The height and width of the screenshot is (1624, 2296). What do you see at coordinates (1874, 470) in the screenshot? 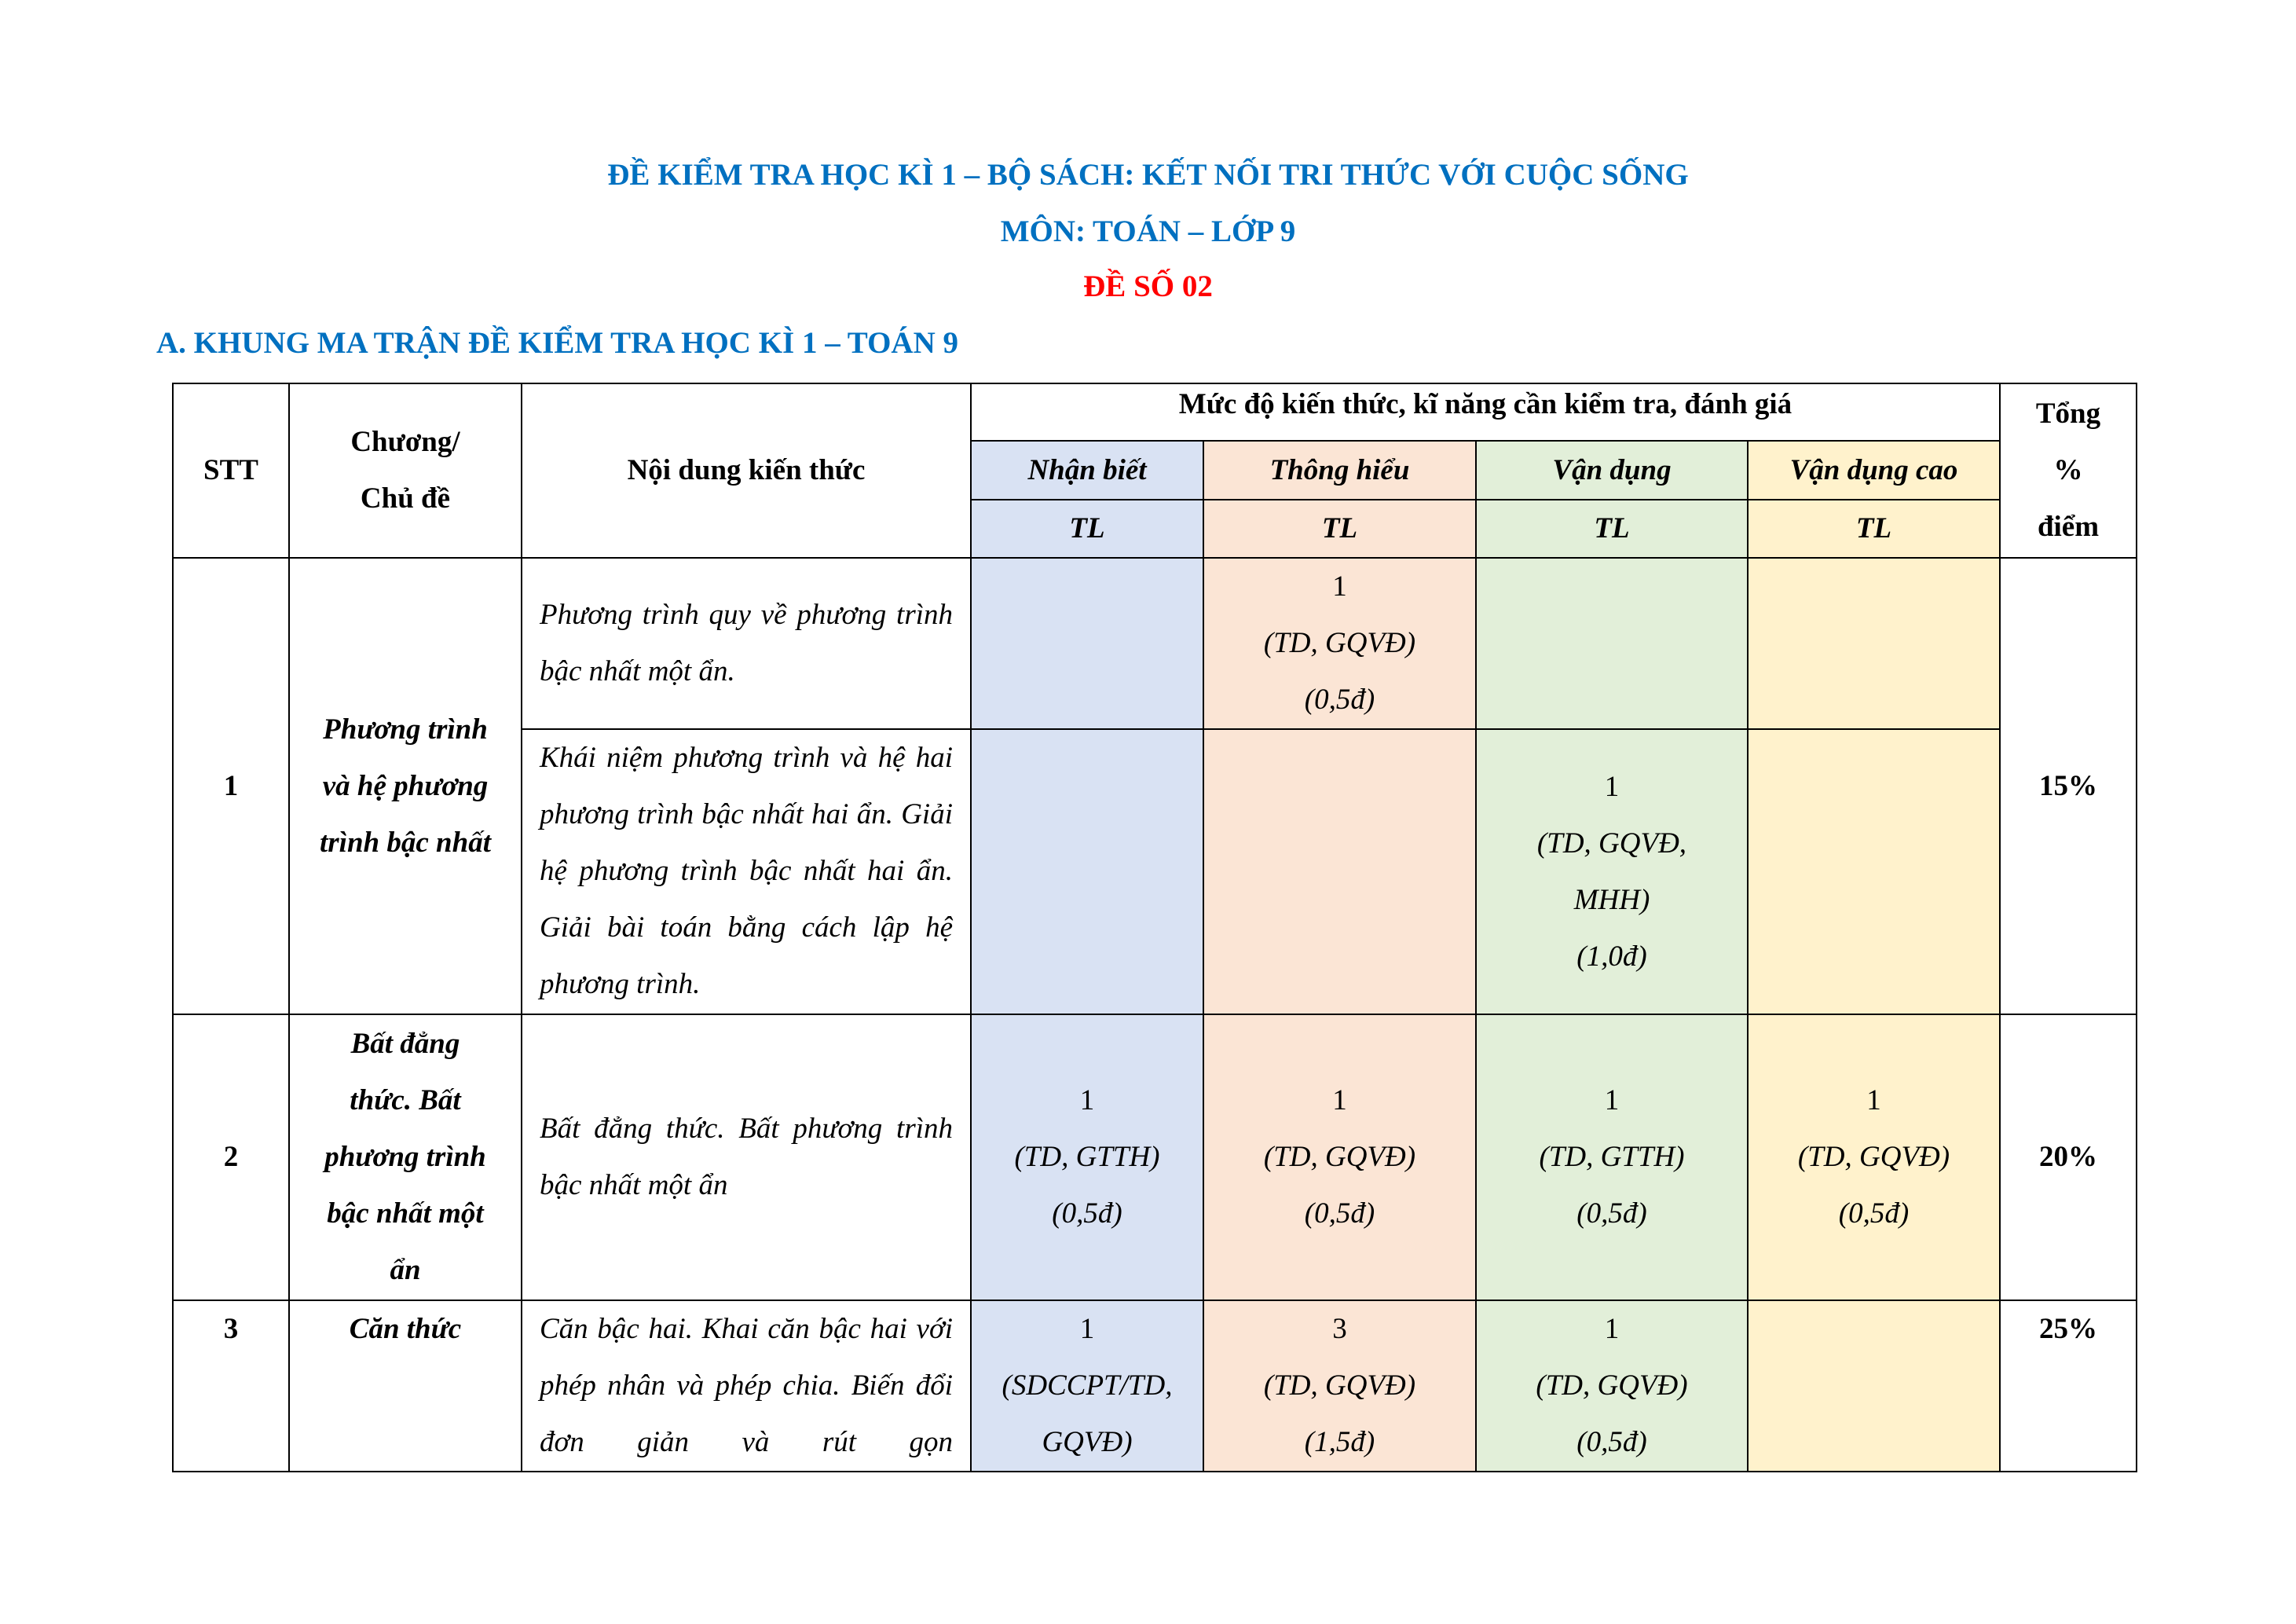
I see `header-van-dung-cao: Vận dụng cao` at bounding box center [1874, 470].